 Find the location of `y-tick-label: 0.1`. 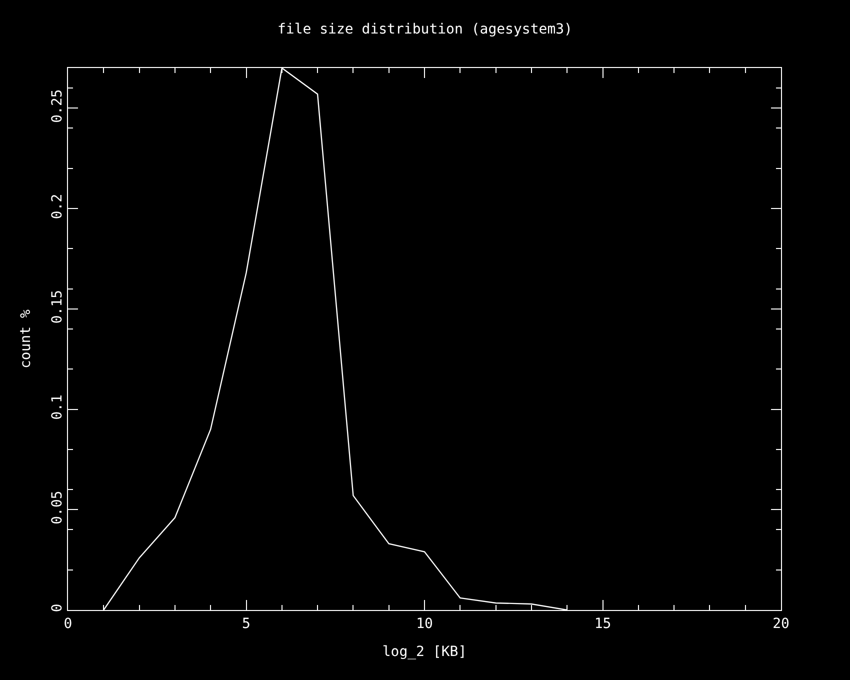

y-tick-label: 0.1 is located at coordinates (57, 407).